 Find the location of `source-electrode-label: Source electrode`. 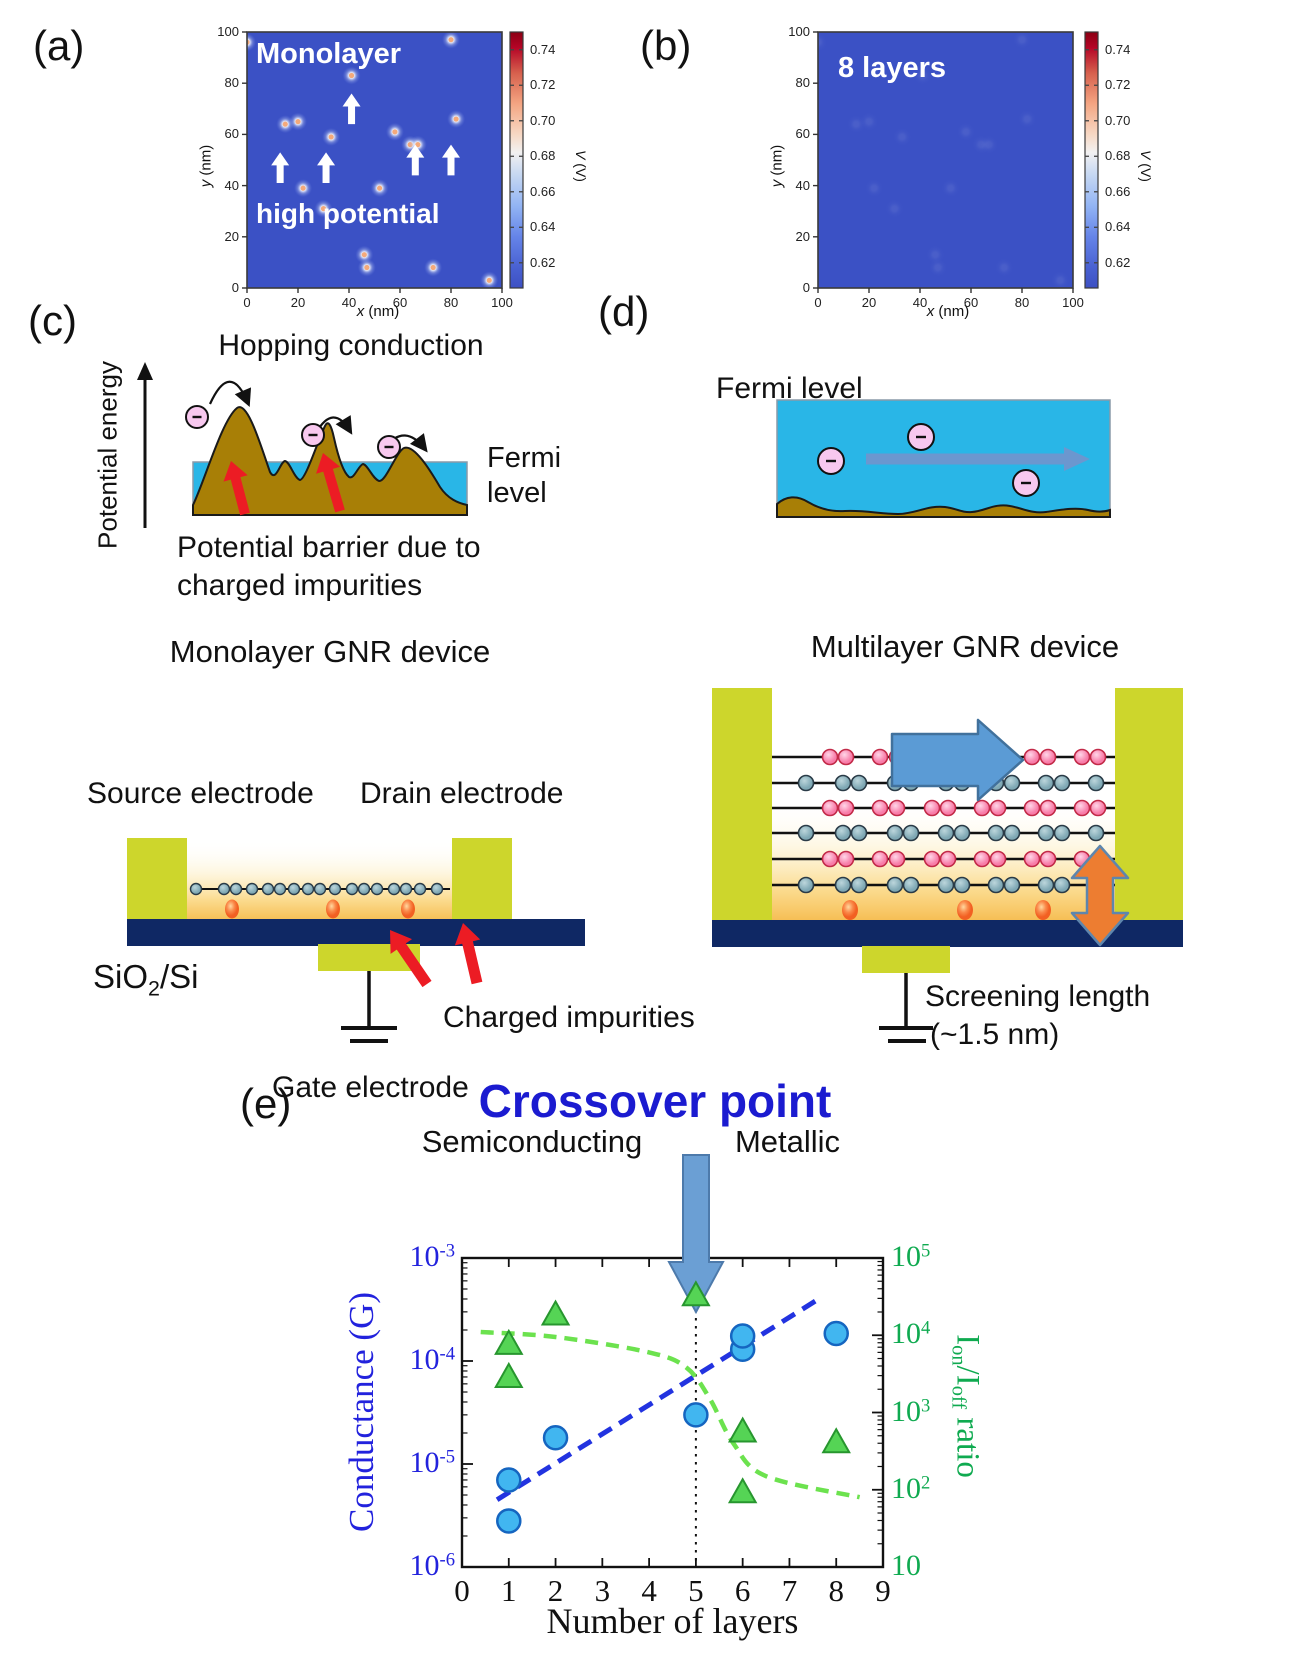

source-electrode-label: Source electrode is located at coordinates (200, 793).